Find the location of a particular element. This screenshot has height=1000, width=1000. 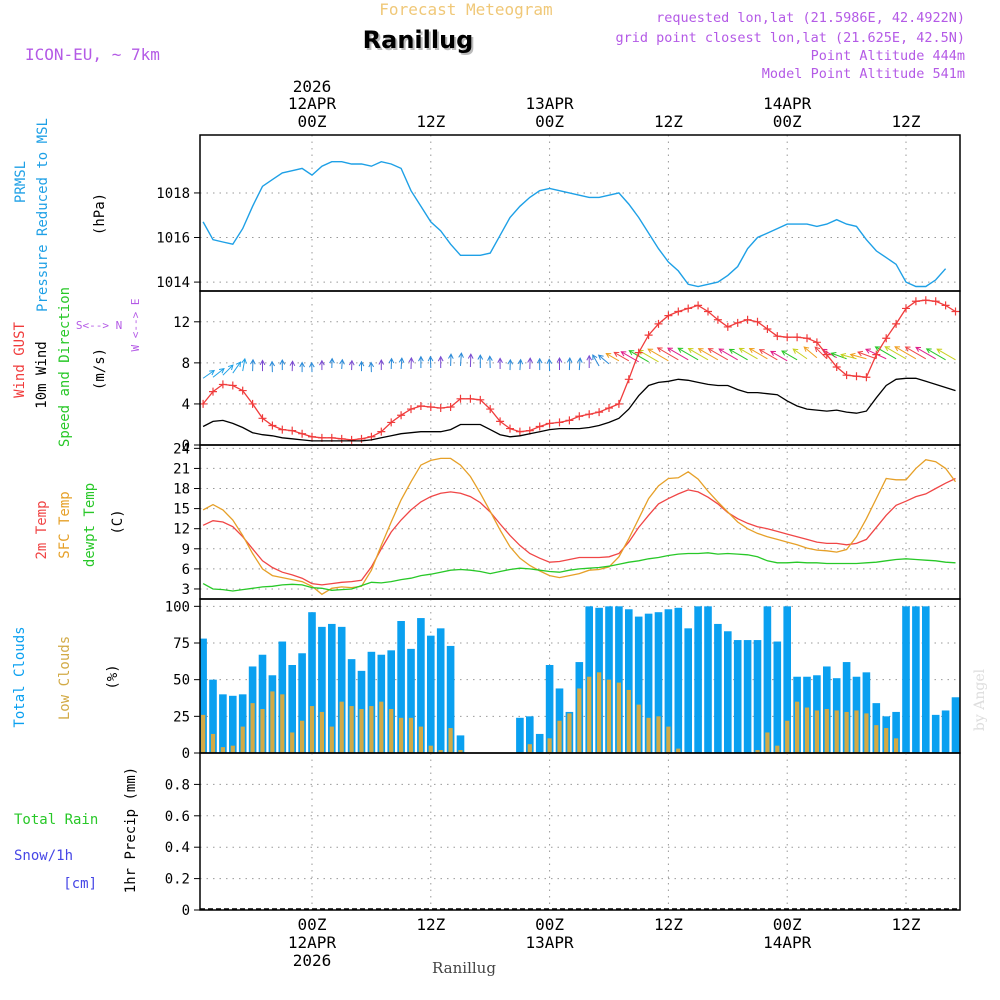

temperature-ytick-label: 6 is located at coordinates (186, 570).